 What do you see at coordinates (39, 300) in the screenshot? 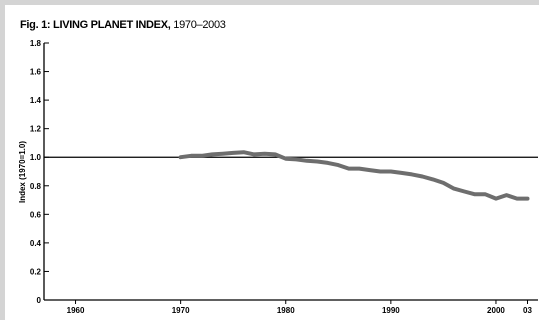
I see `y-tick-label: 0` at bounding box center [39, 300].